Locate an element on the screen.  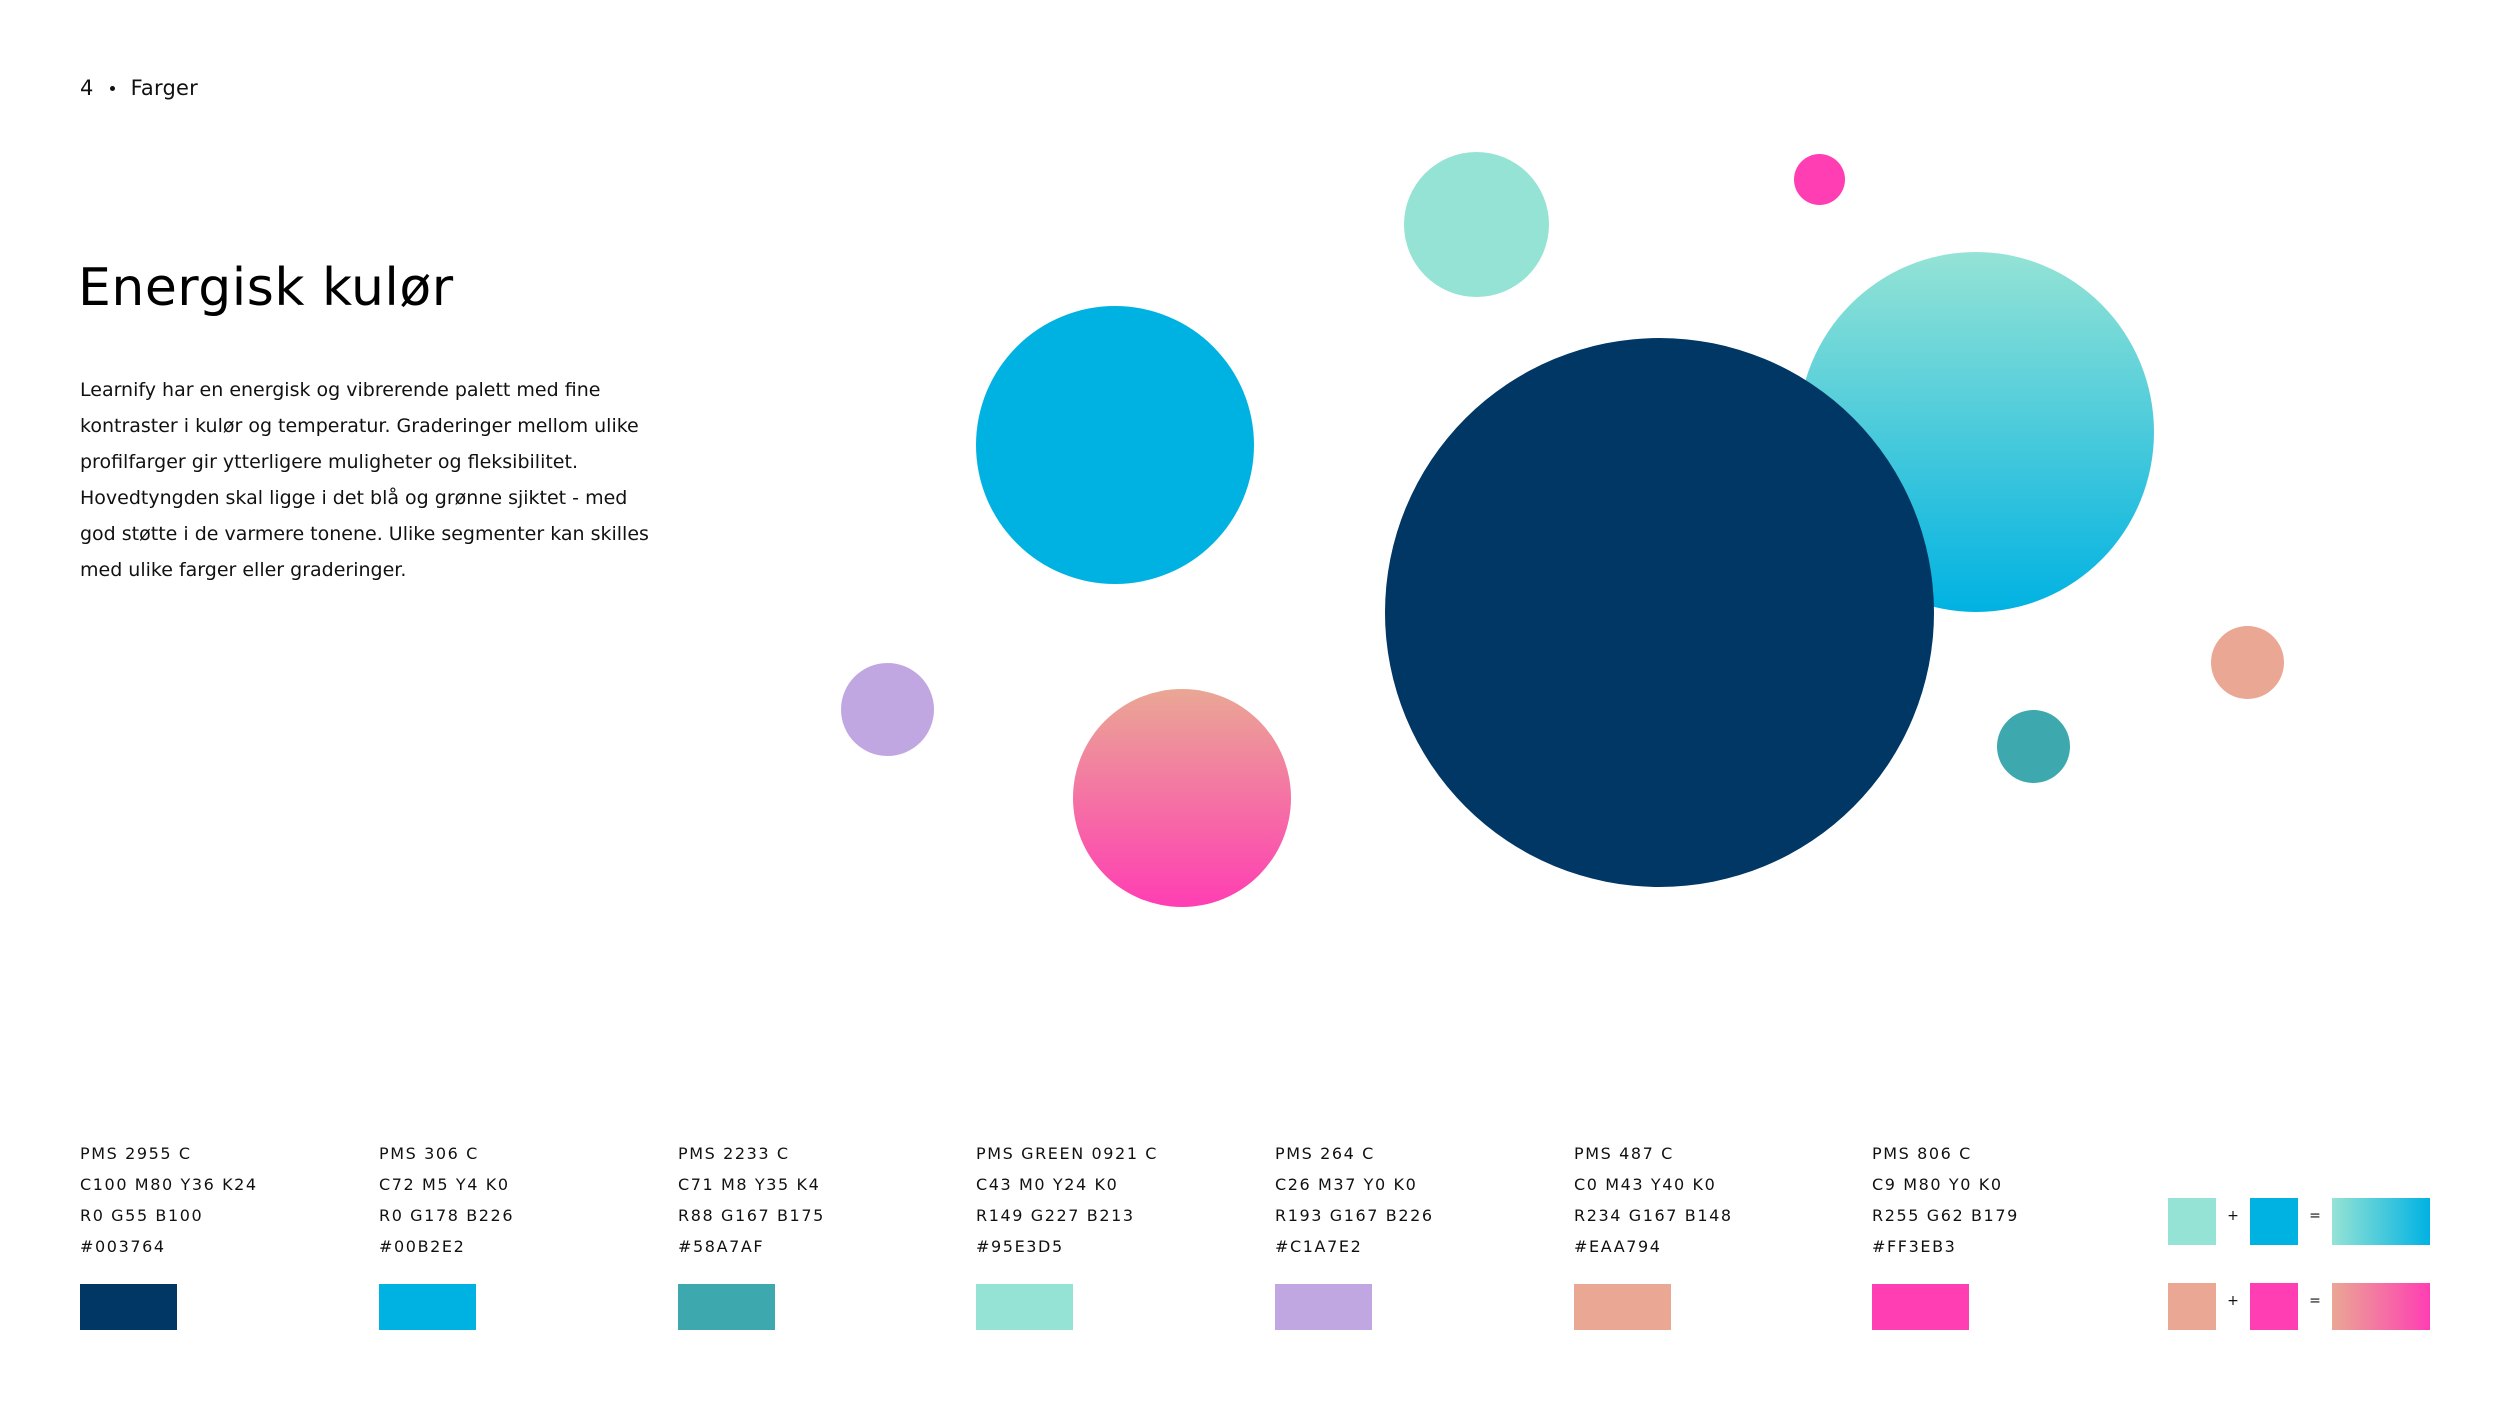
pms-code: PMS 306 C is located at coordinates (429, 1153).